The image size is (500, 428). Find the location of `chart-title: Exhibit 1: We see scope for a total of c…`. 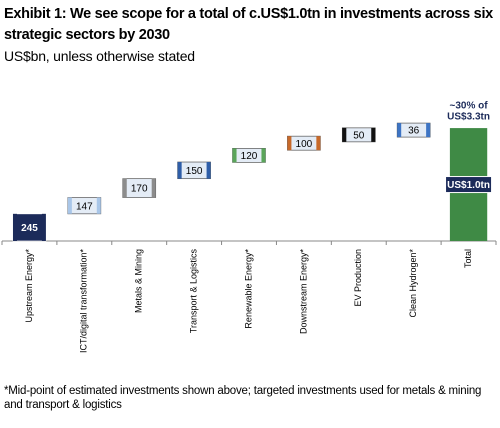

chart-title: Exhibit 1: We see scope for a total of c… is located at coordinates (248, 24).